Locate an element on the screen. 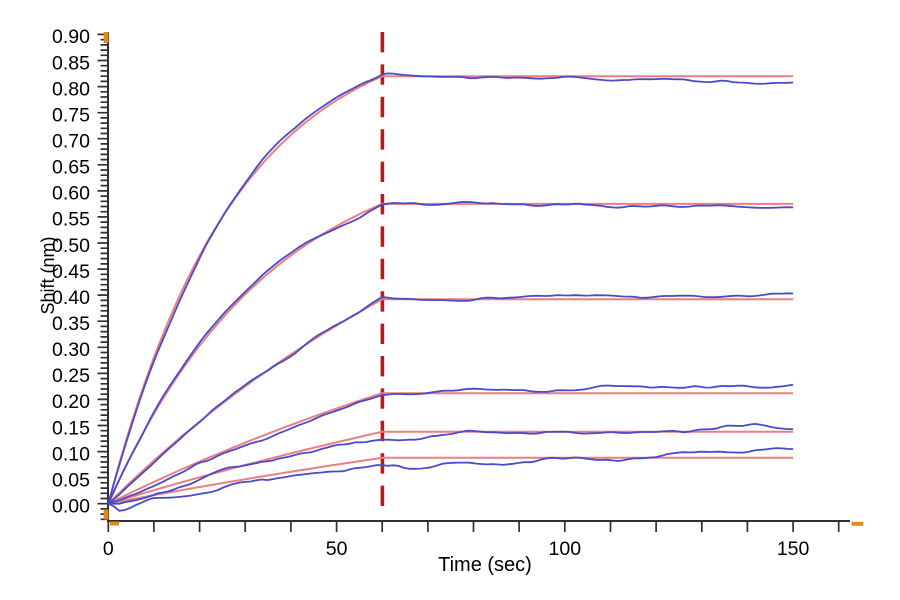  svg-text: 0.25 is located at coordinates (71, 376).